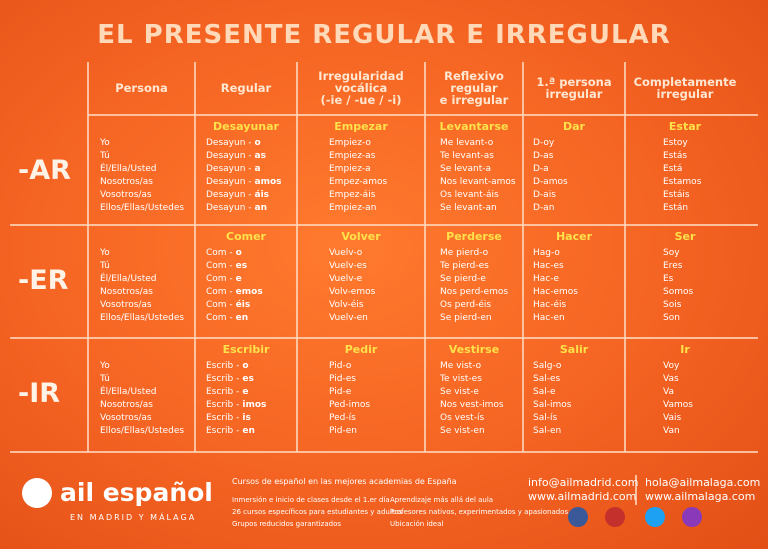 This screenshot has width=768, height=549. Describe the element at coordinates (700, 496) in the screenshot. I see `contact: www.ailmalaga.com` at that location.